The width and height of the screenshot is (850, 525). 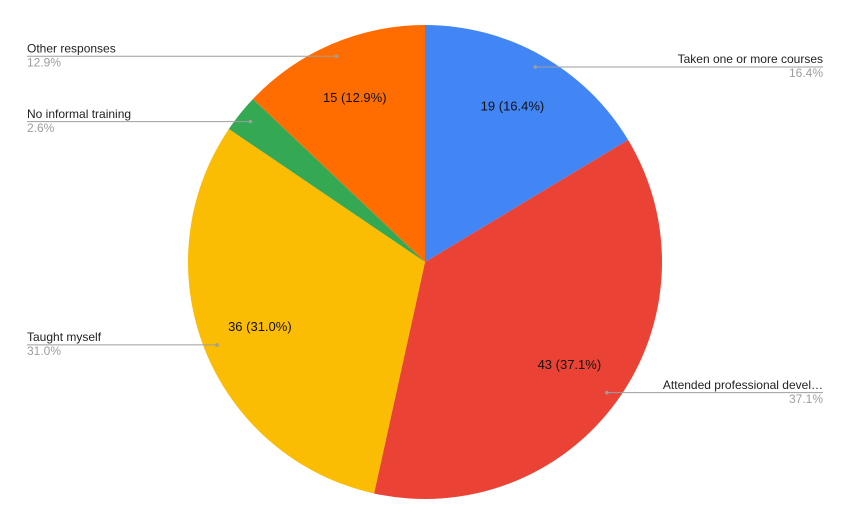 What do you see at coordinates (71, 48) in the screenshot?
I see `legend-label: Other responses` at bounding box center [71, 48].